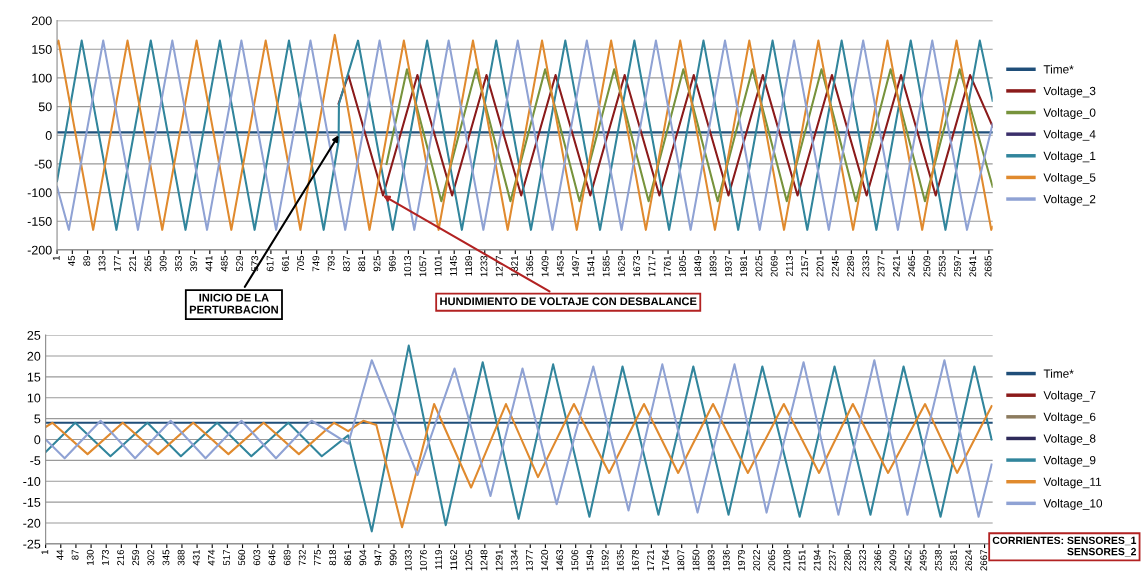 The height and width of the screenshot is (588, 1141). What do you see at coordinates (34, 398) in the screenshot?
I see `y-tick-label: 10` at bounding box center [34, 398].